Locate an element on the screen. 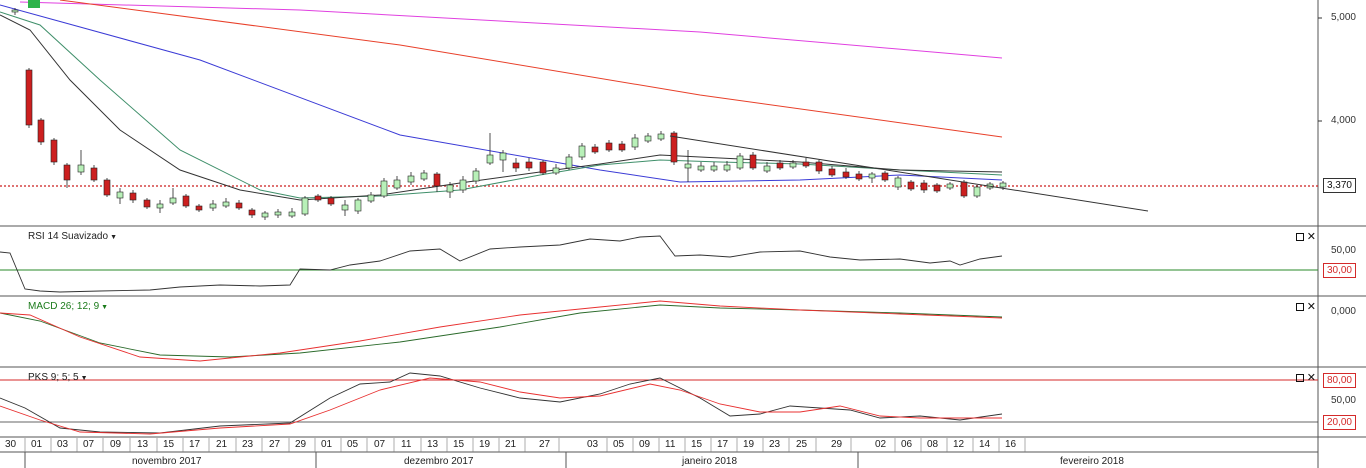 Image resolution: width=1366 pixels, height=468 pixels. timeline-day-label: 06 is located at coordinates (907, 444).